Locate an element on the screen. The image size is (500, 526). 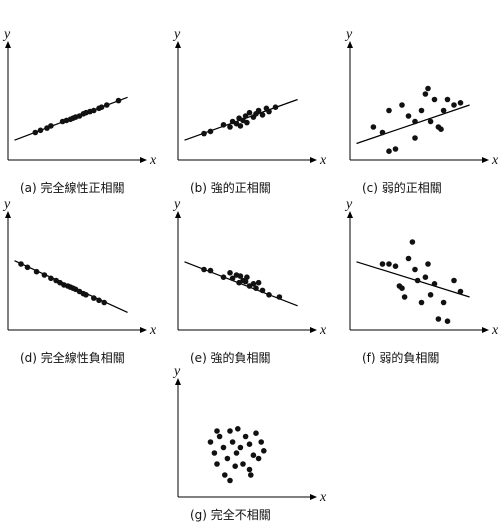
caption: (d) 完全線性負相關 is located at coordinates (72, 357).